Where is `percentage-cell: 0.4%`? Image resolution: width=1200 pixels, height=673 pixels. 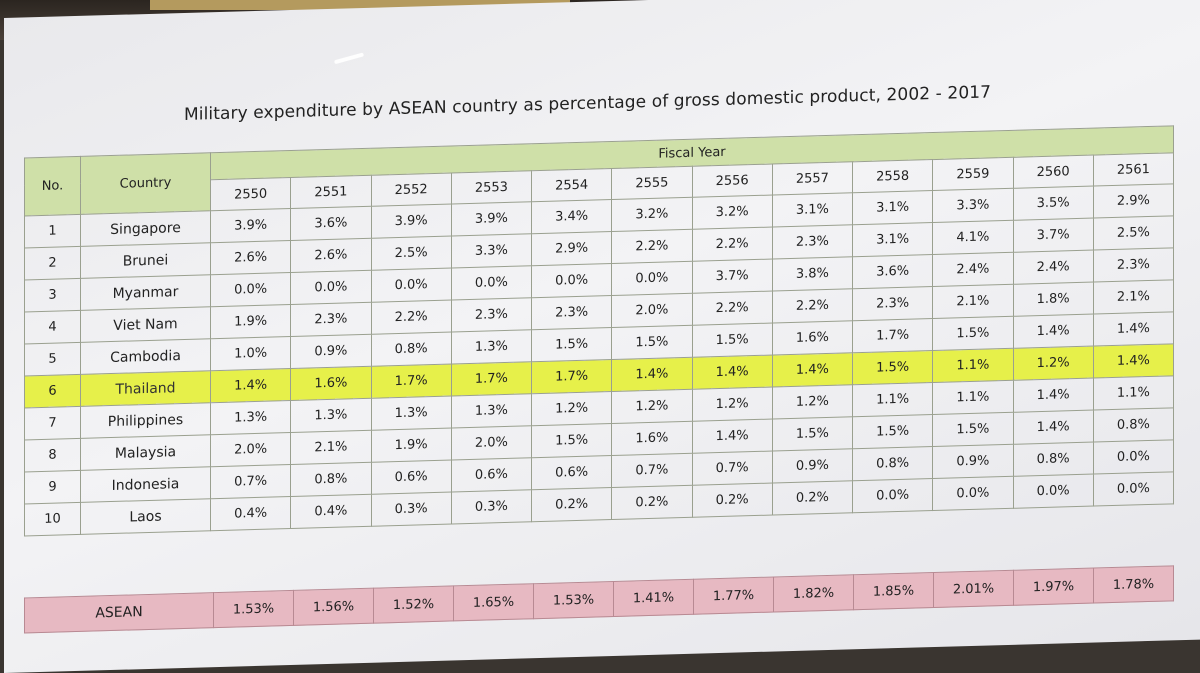 percentage-cell: 0.4% is located at coordinates (330, 511).